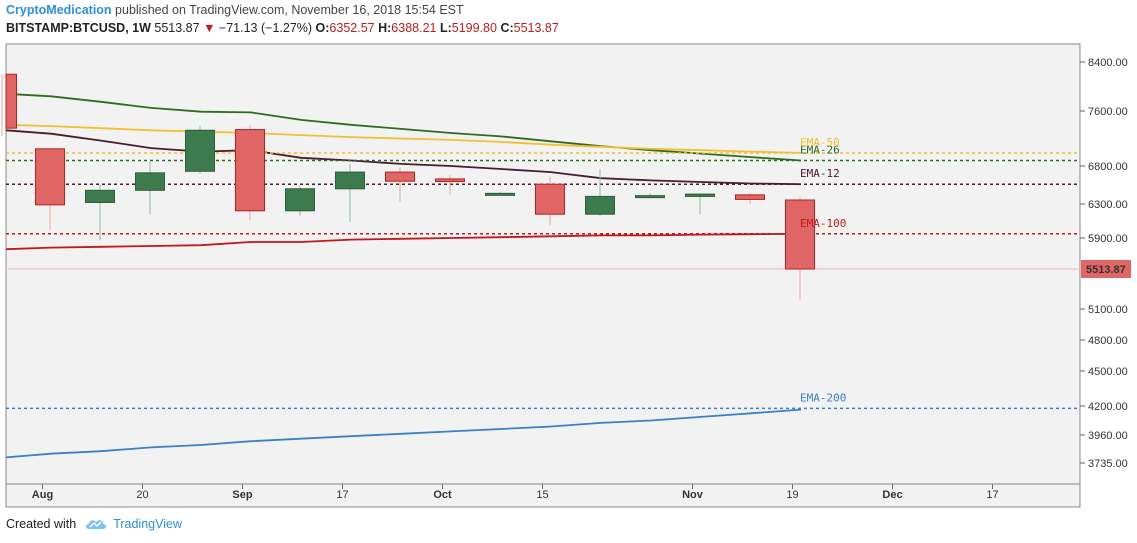 This screenshot has width=1137, height=543. What do you see at coordinates (403, 241) in the screenshot?
I see `ema-100-curve` at bounding box center [403, 241].